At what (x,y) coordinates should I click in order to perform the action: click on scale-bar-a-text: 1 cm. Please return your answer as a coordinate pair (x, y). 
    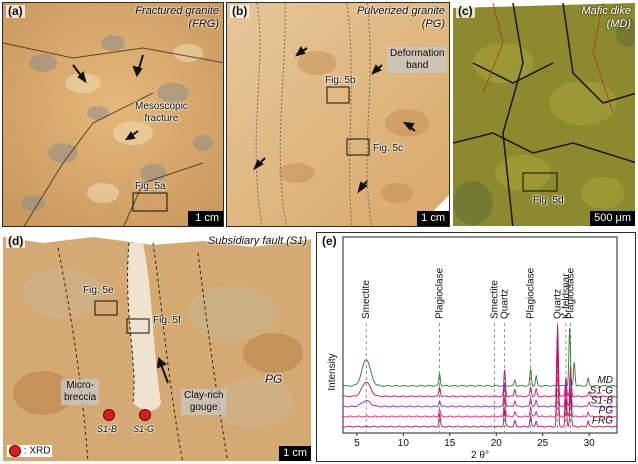
    Looking at the image, I should click on (207, 218).